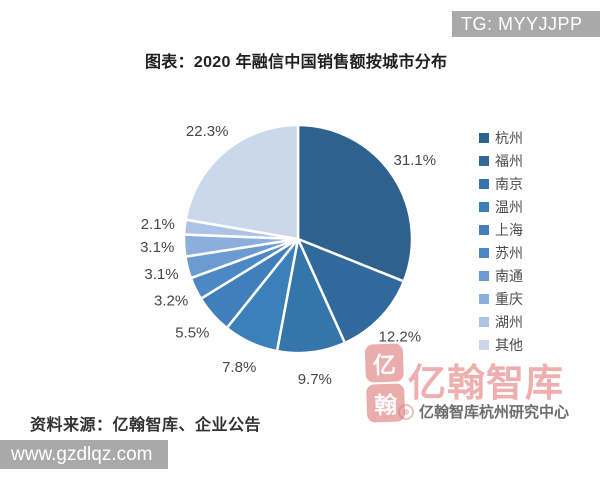 The width and height of the screenshot is (600, 480). I want to click on seal-char-top: 亿, so click(384, 363).